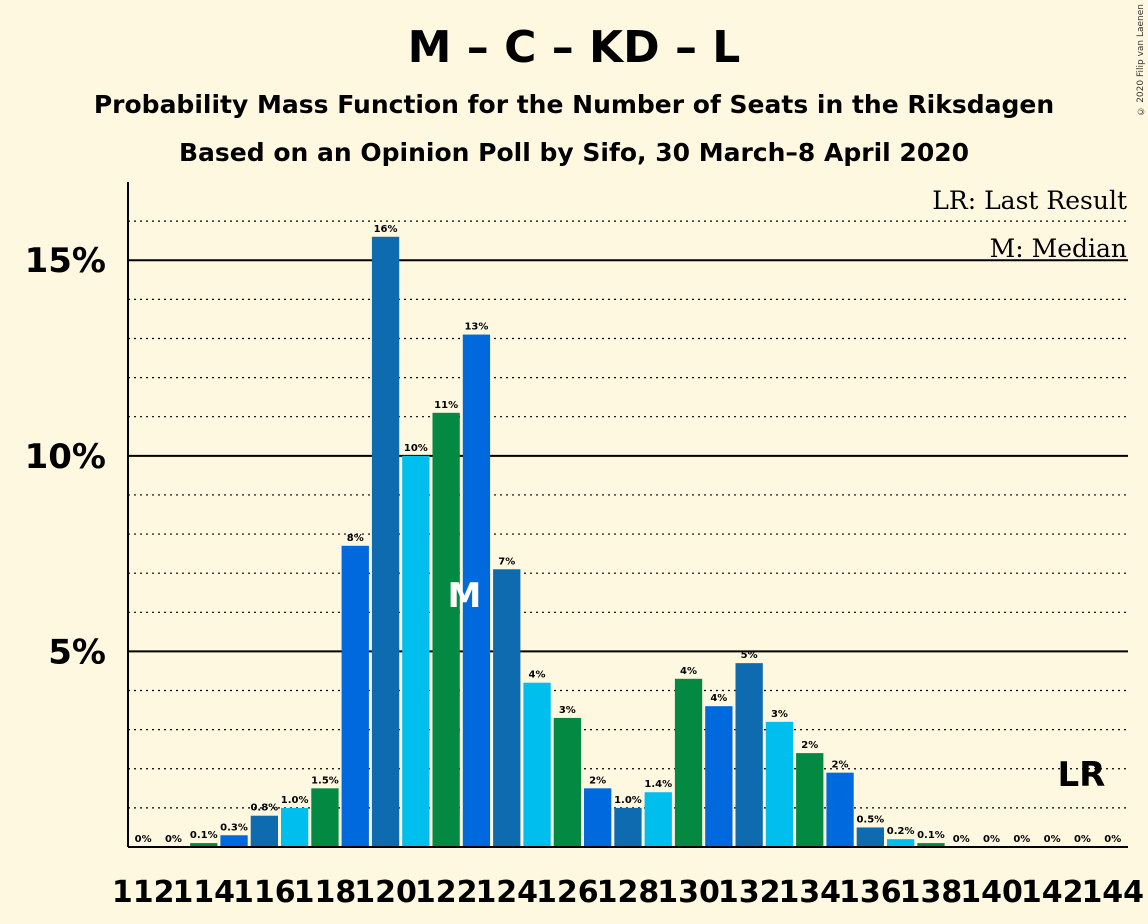 This screenshot has width=1148, height=924. Describe the element at coordinates (574, 47) in the screenshot. I see `chart-title: M – C – KD – L` at that location.